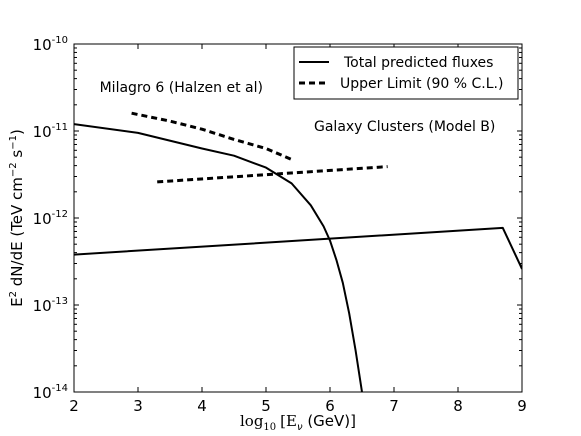 The height and width of the screenshot is (436, 581). What do you see at coordinates (394, 406) in the screenshot?
I see `x-tick-label: 7` at bounding box center [394, 406].